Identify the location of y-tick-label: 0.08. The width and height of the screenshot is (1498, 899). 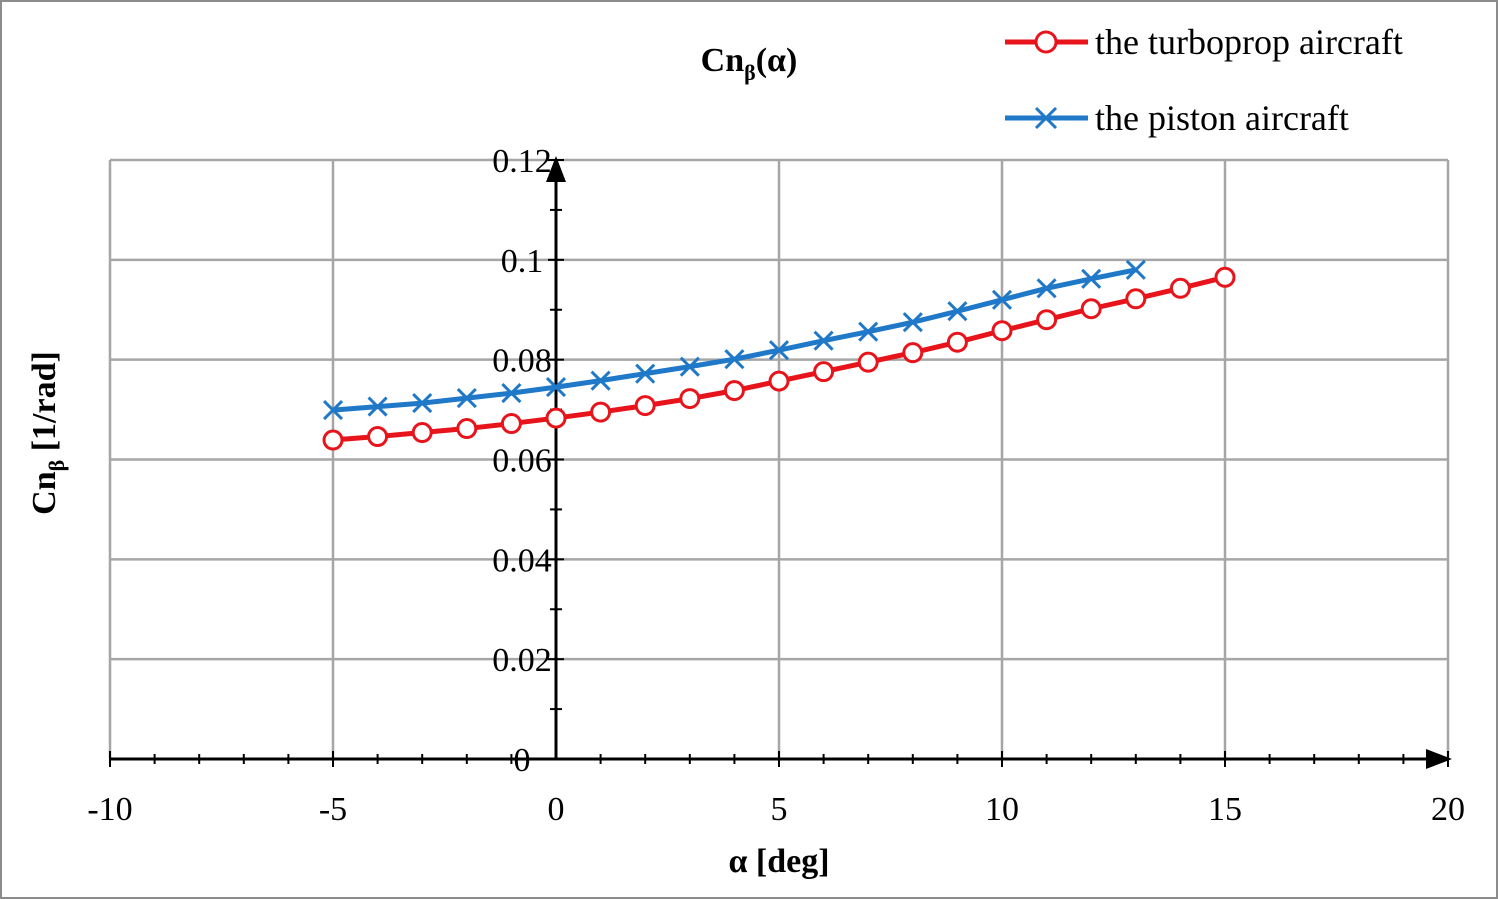
(522, 361).